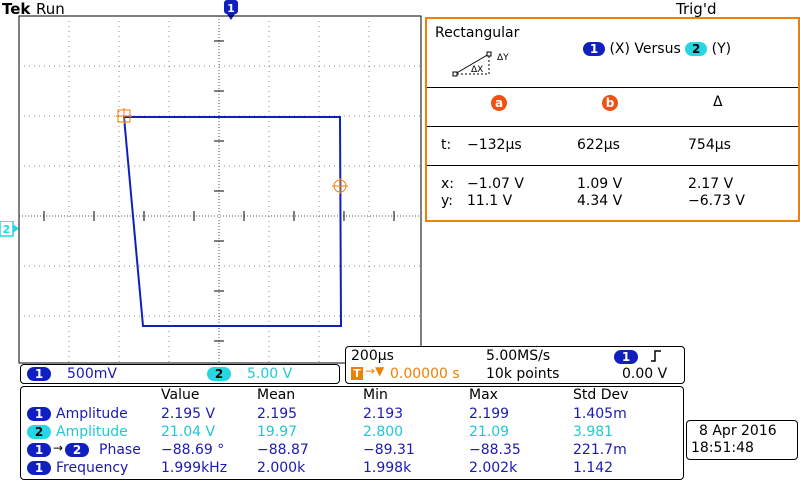 The width and height of the screenshot is (800, 480). What do you see at coordinates (232, 221) in the screenshot?
I see `xy-trace` at bounding box center [232, 221].